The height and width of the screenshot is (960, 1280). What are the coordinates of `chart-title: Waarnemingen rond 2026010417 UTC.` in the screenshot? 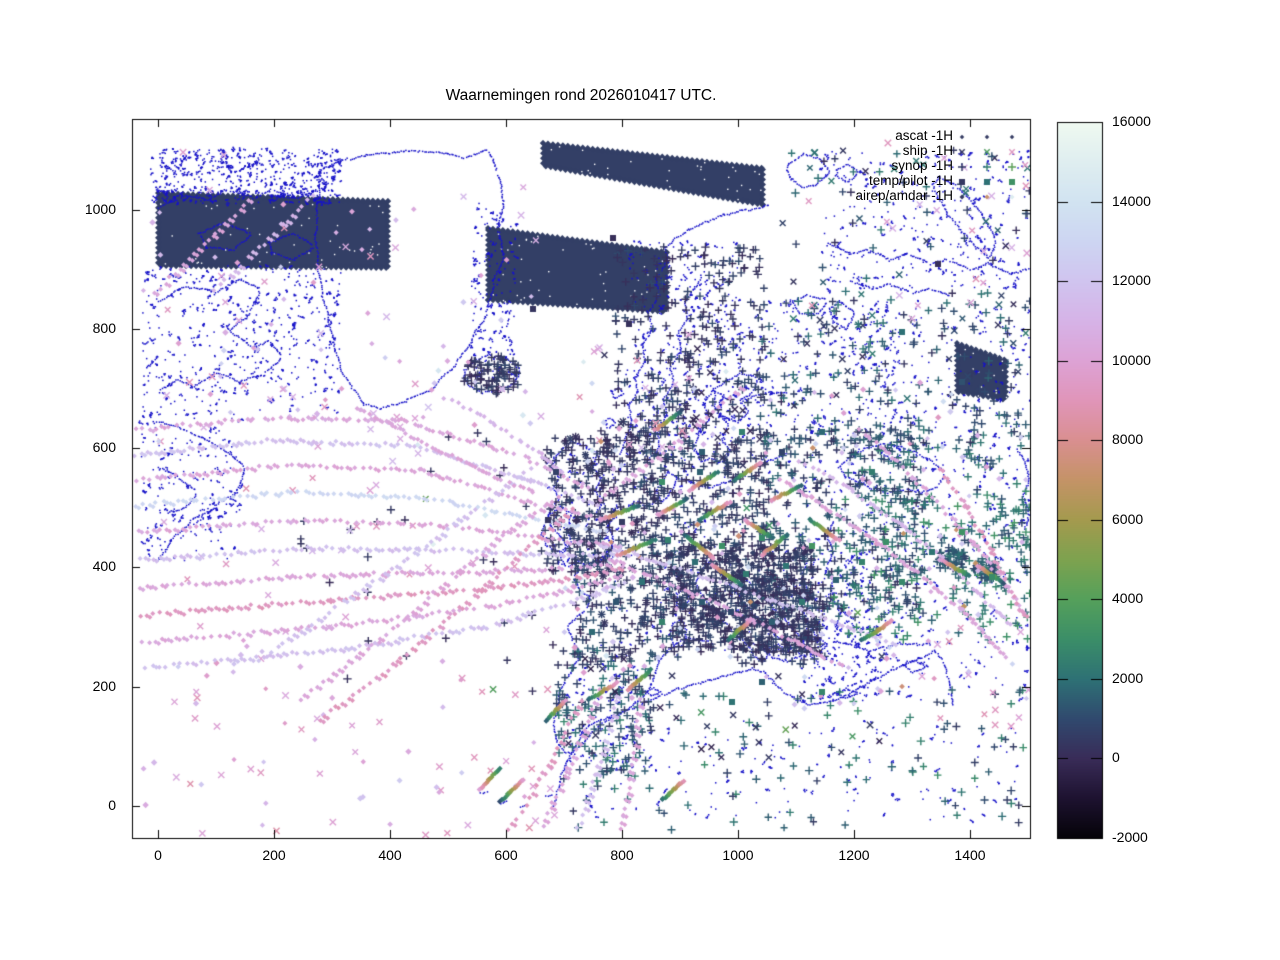 It's located at (581, 95).